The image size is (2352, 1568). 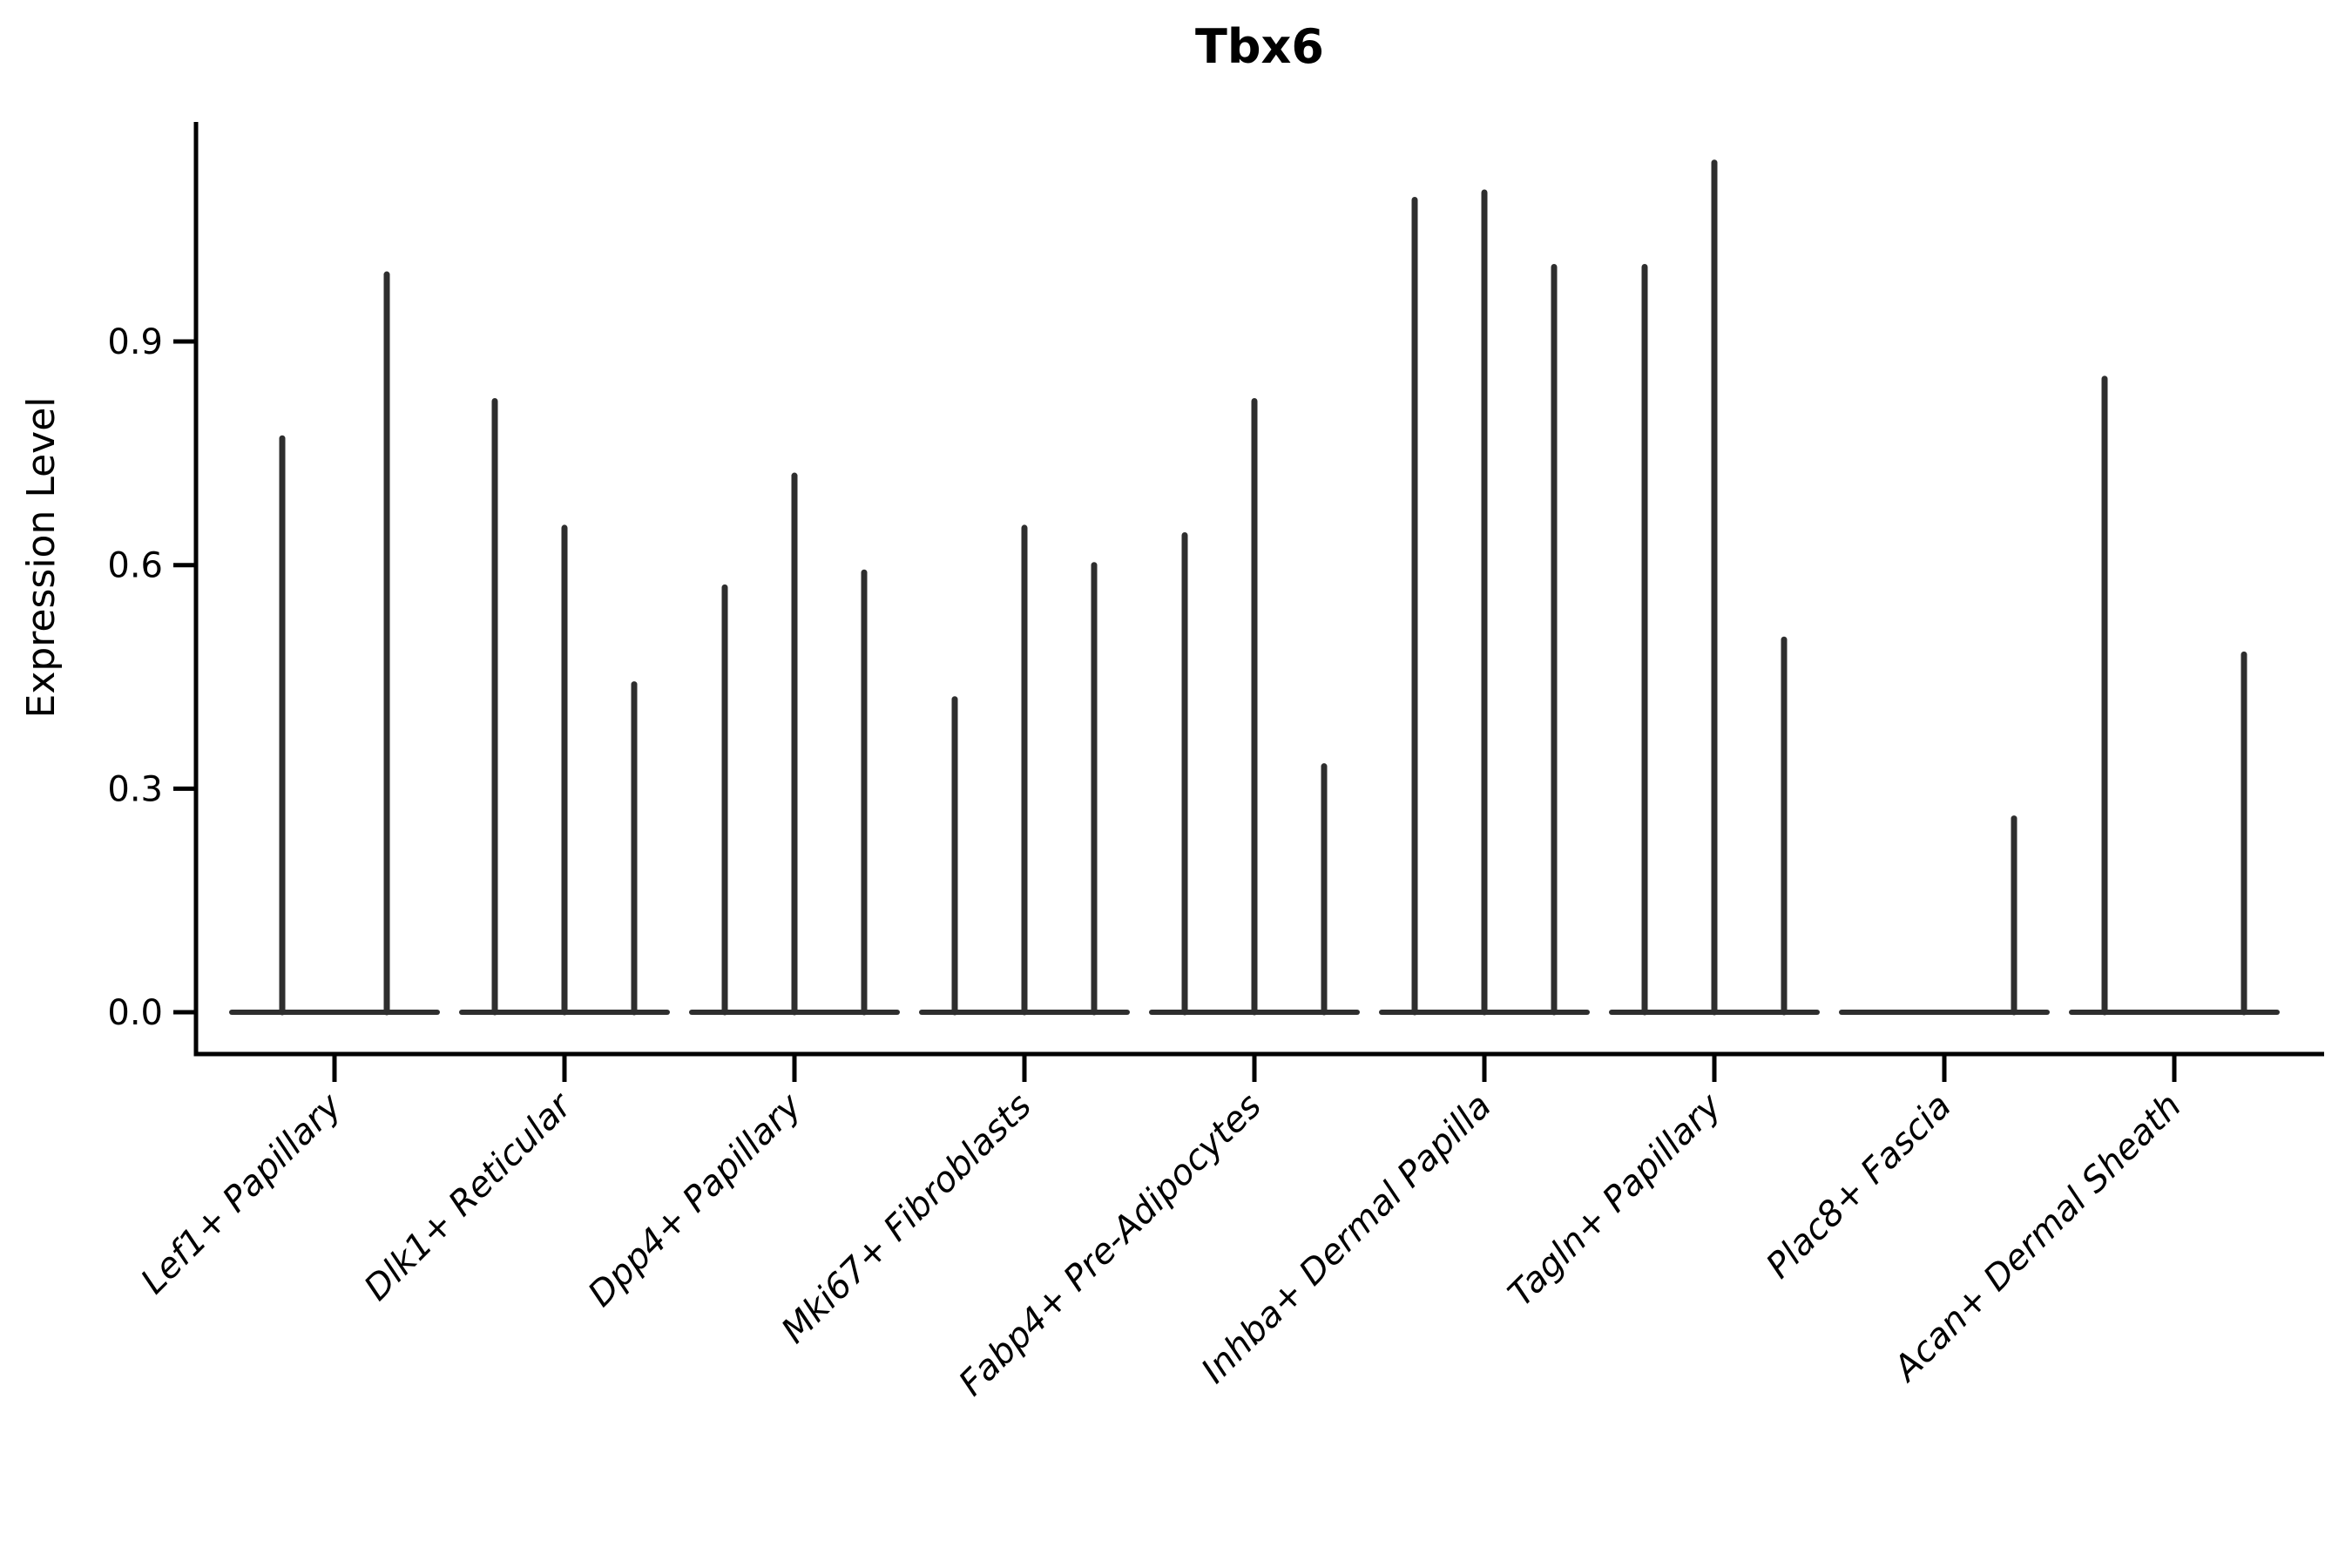 I want to click on y-tick-label: 0.3, so click(x=135, y=789).